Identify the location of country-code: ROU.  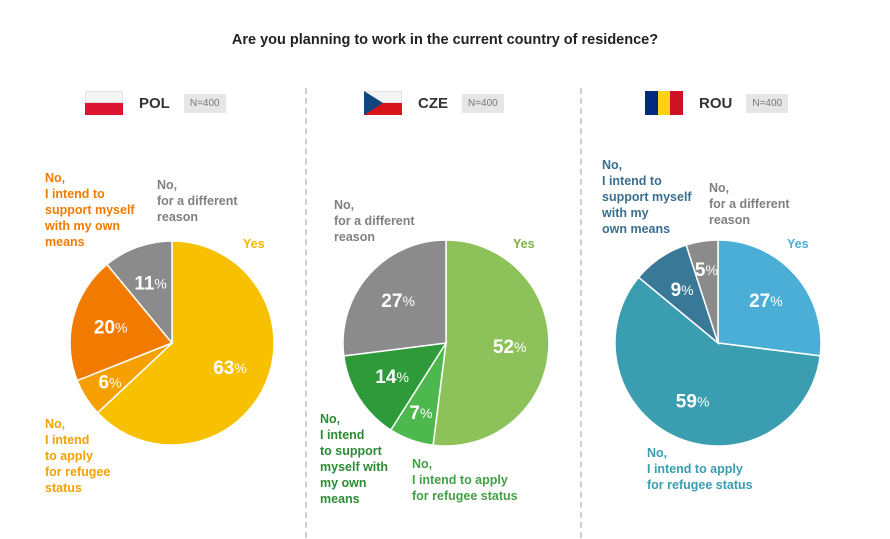
(716, 103).